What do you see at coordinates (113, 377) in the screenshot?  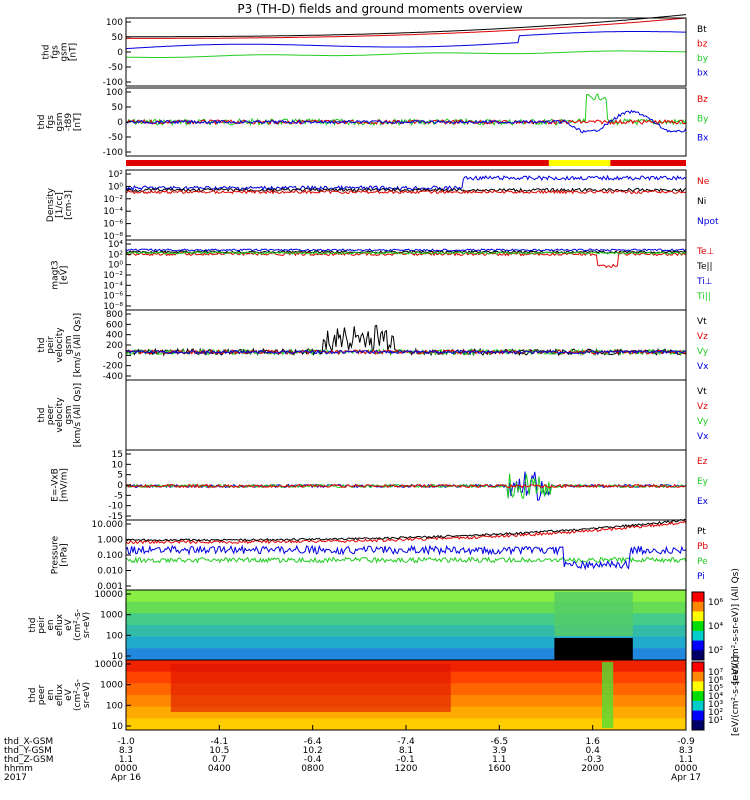 I see `y-tick-label: -400` at bounding box center [113, 377].